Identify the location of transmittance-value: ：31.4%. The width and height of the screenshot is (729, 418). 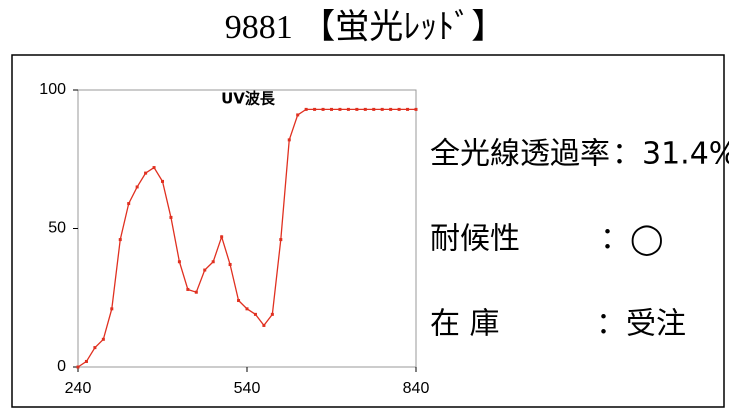
(670, 154).